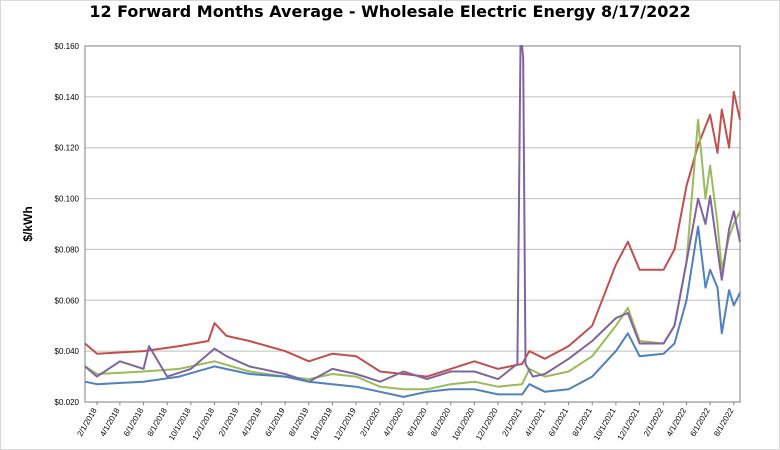 Image resolution: width=780 pixels, height=450 pixels. Describe the element at coordinates (345, 424) in the screenshot. I see `x-tick-label: 12/1/2019` at that location.